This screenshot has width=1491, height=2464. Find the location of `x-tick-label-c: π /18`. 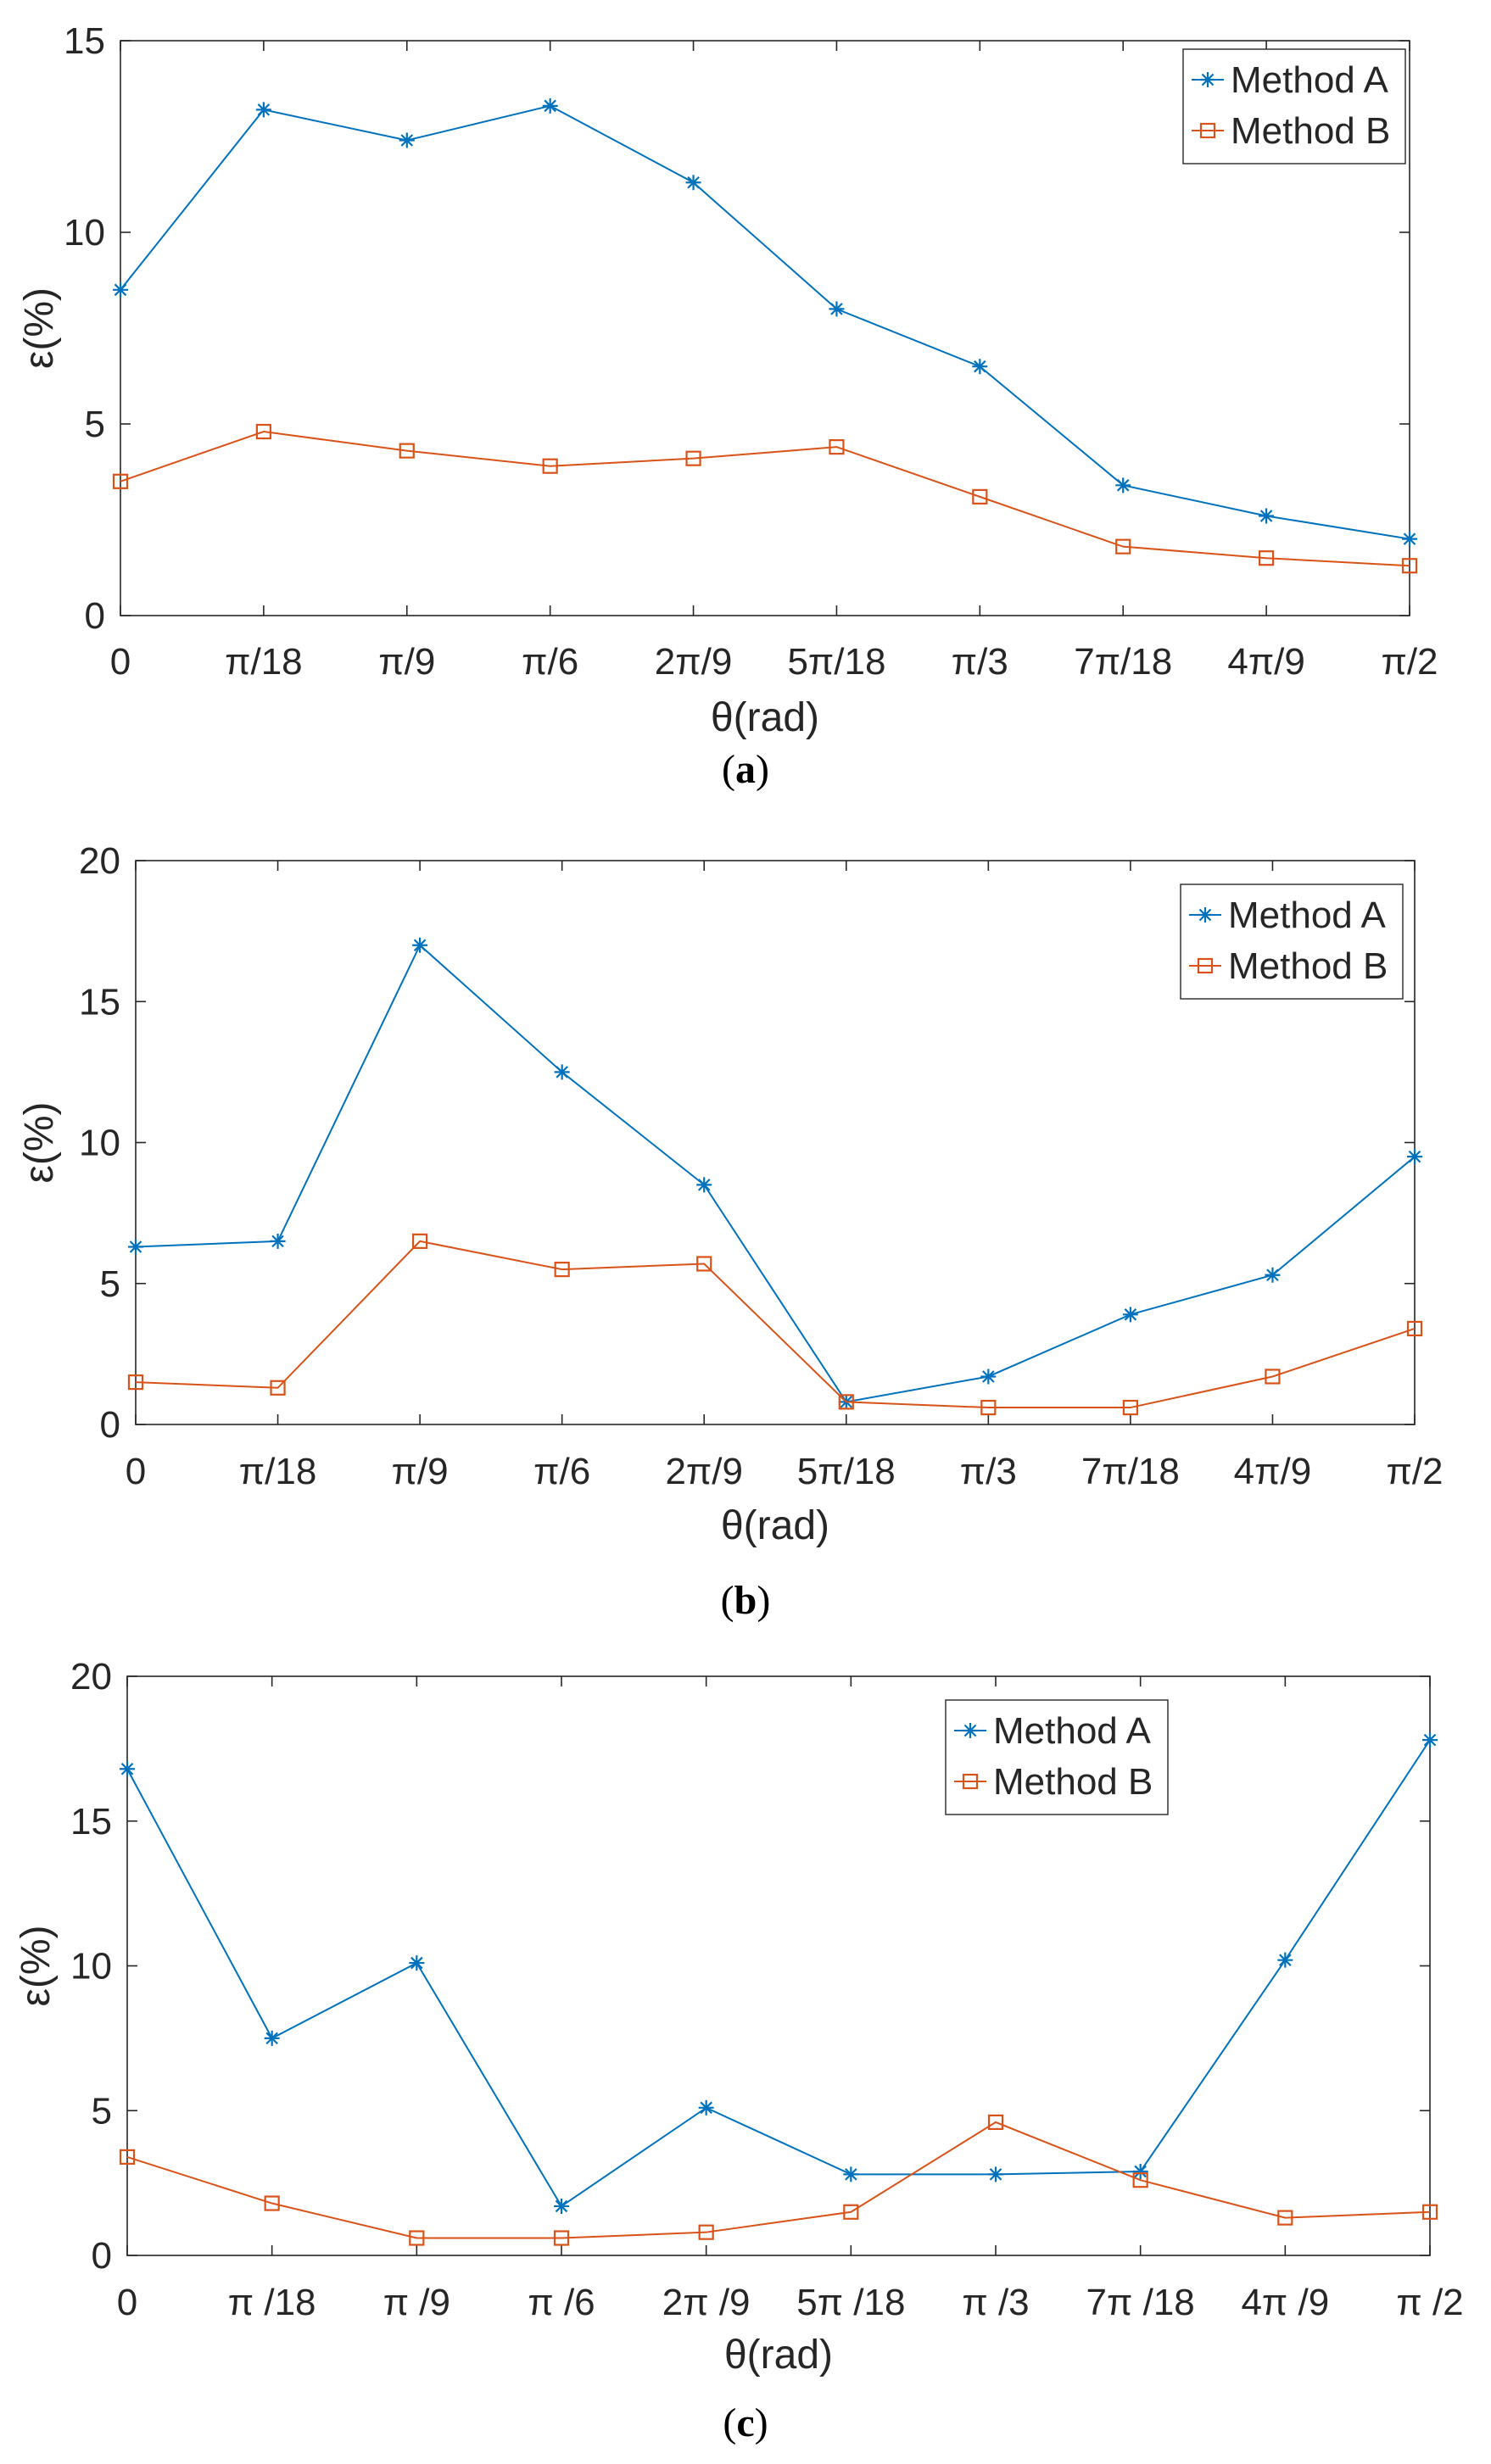

x-tick-label-c: π /18 is located at coordinates (272, 2302).